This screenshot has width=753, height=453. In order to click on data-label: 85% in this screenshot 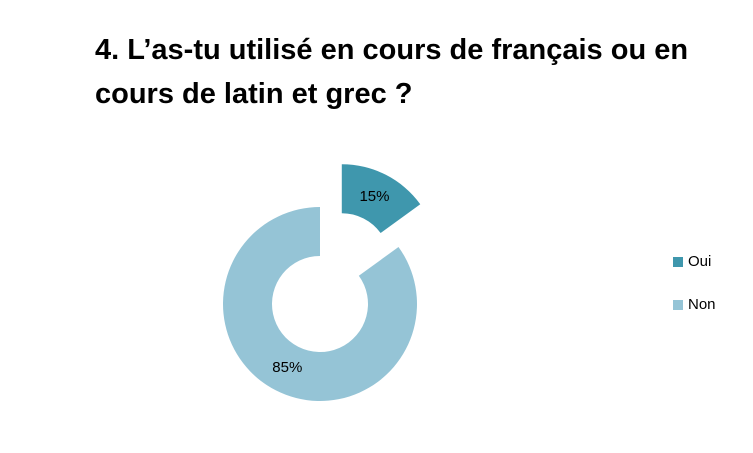, I will do `click(287, 367)`.